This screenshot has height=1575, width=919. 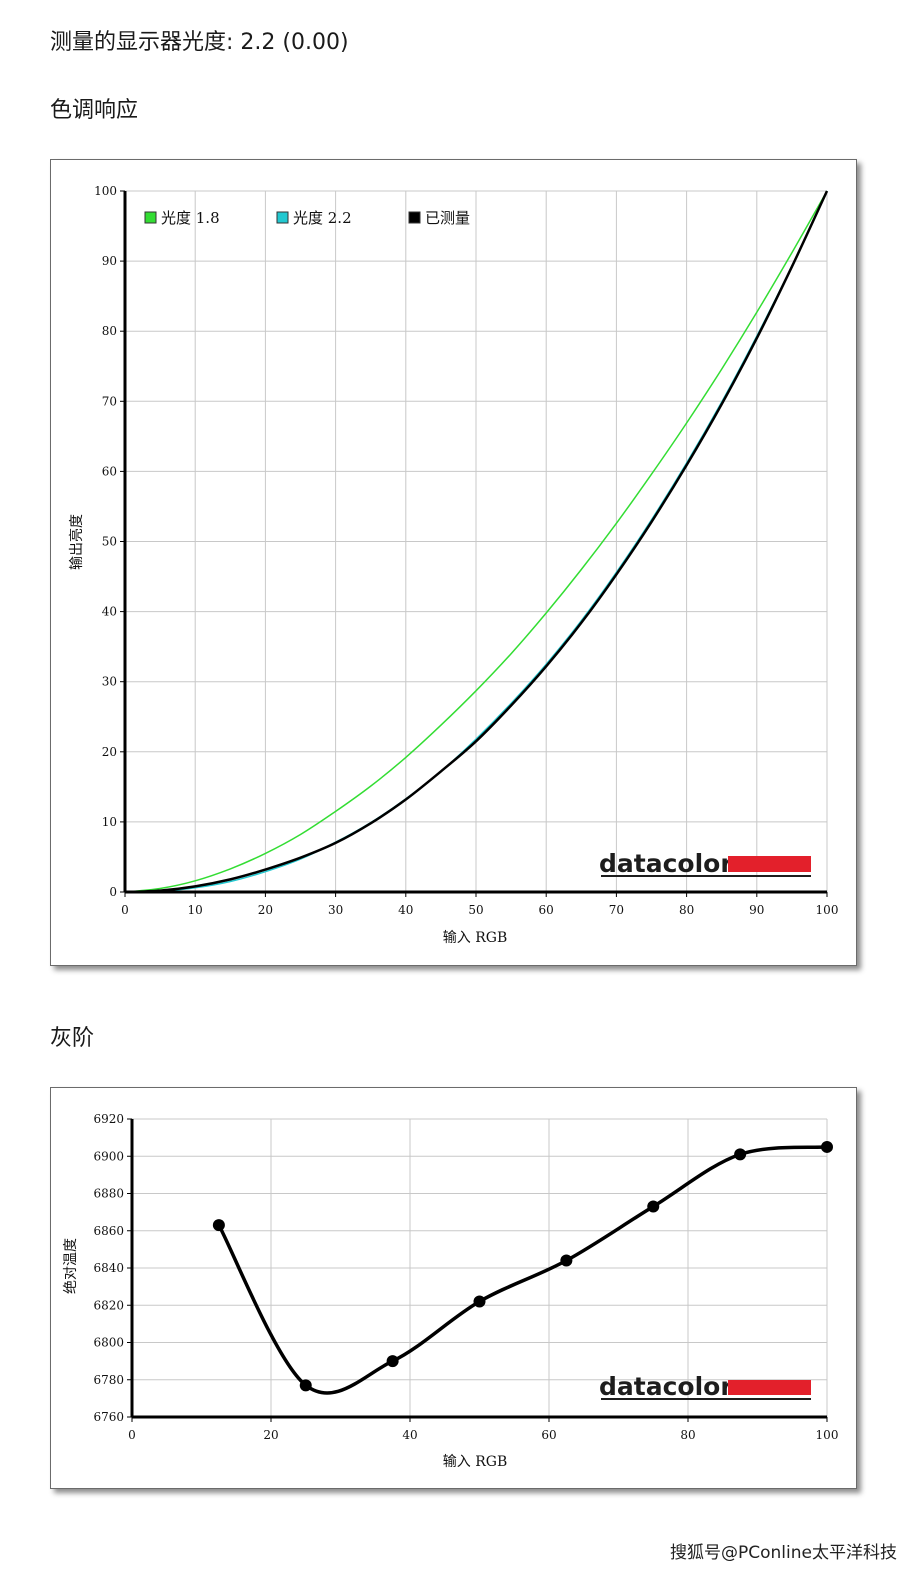 I want to click on x-tick-label: 10, so click(x=195, y=910).